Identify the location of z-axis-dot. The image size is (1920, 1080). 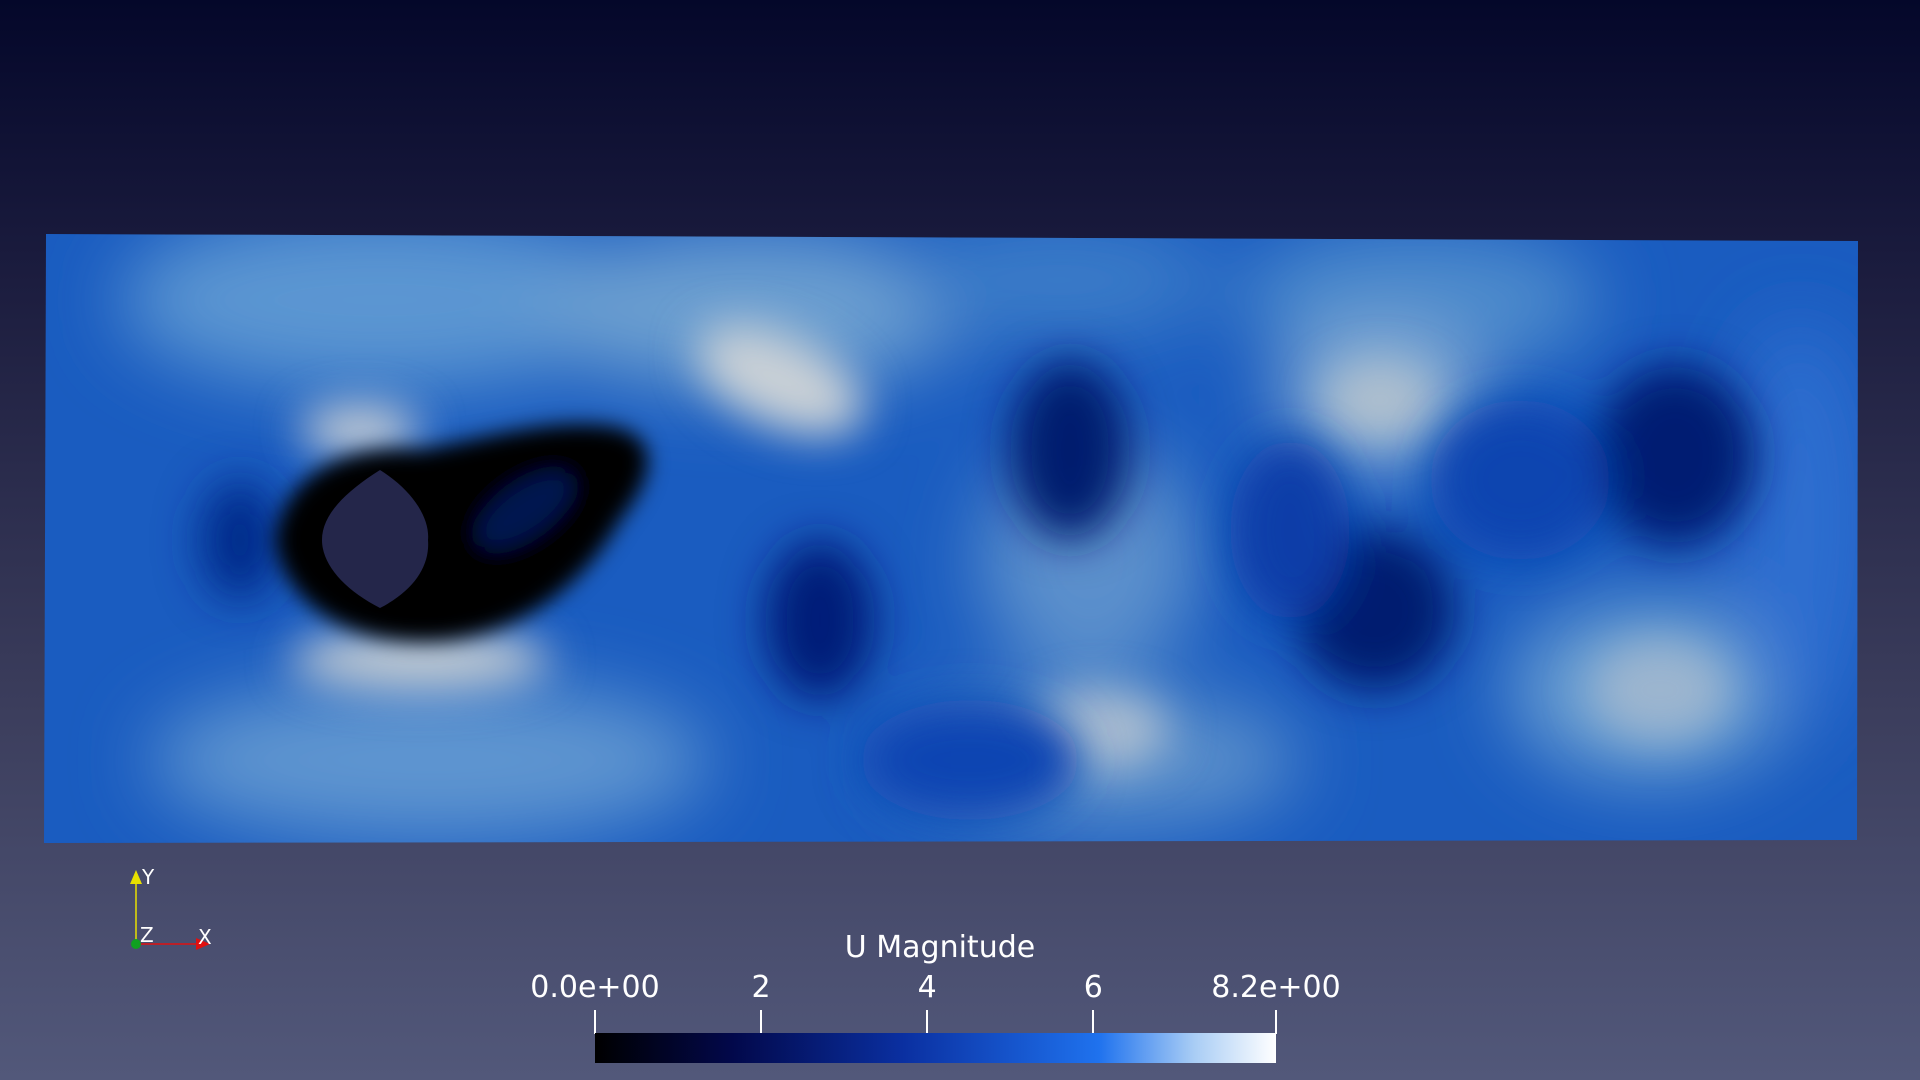
(136, 944).